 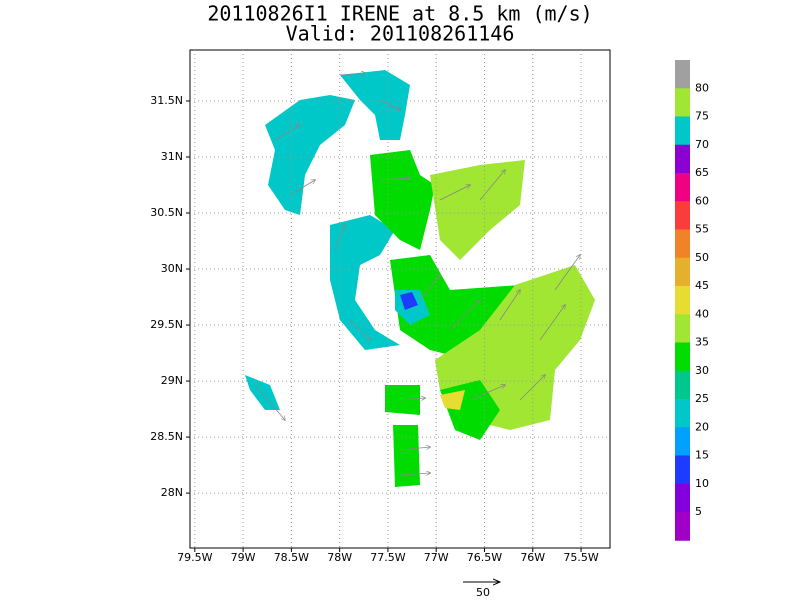 What do you see at coordinates (172, 156) in the screenshot?
I see `y-tick-label: 31N` at bounding box center [172, 156].